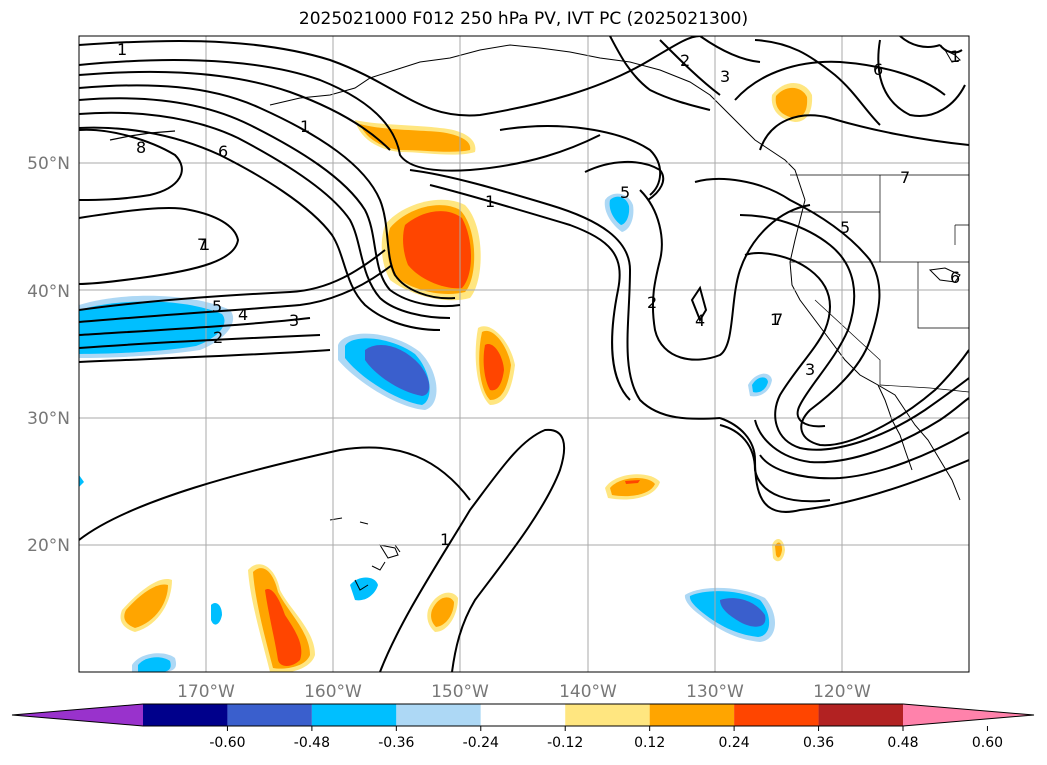  What do you see at coordinates (77, 715) in the screenshot?
I see `colorbar-extend-min` at bounding box center [77, 715].